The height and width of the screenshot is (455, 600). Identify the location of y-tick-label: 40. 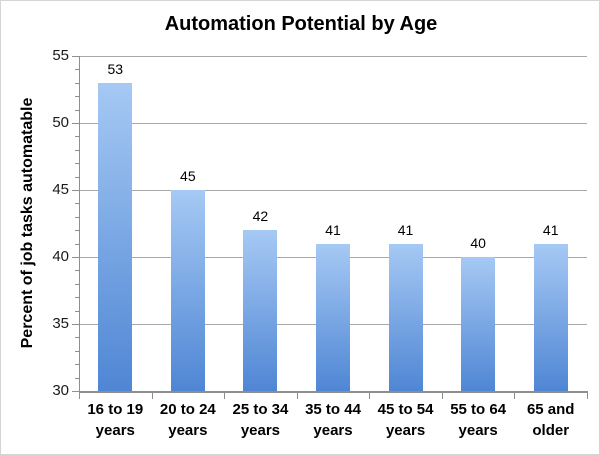
(60, 256).